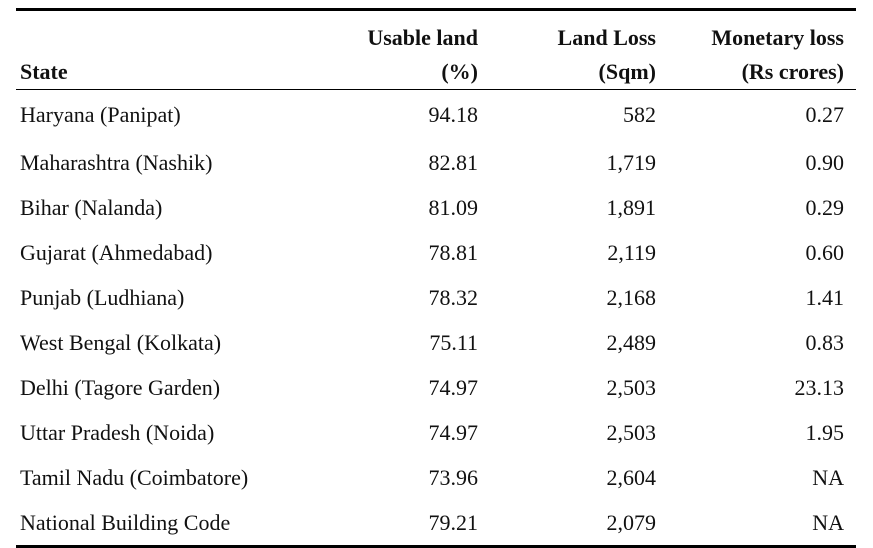  What do you see at coordinates (825, 432) in the screenshot?
I see `cell-monetary-loss: 1.95` at bounding box center [825, 432].